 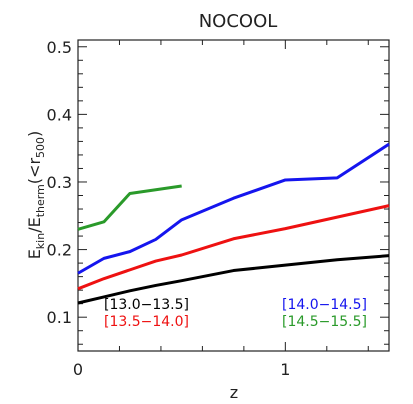 I want to click on y-axis-label-slash: /E, so click(x=34, y=225).